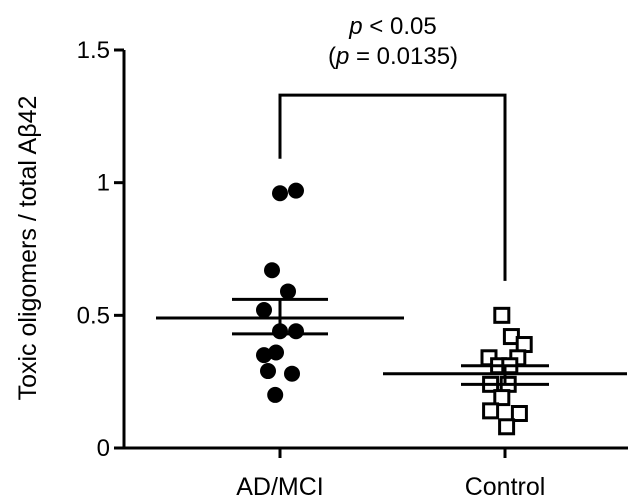 This screenshot has width=640, height=502. I want to click on y-tick-label: 0, so click(103, 448).